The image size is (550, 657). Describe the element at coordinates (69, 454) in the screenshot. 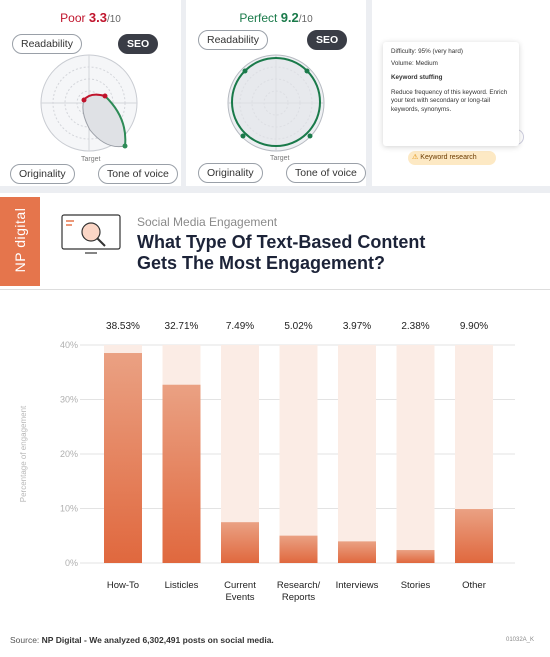

I see `y-tick-label: 20%` at that location.